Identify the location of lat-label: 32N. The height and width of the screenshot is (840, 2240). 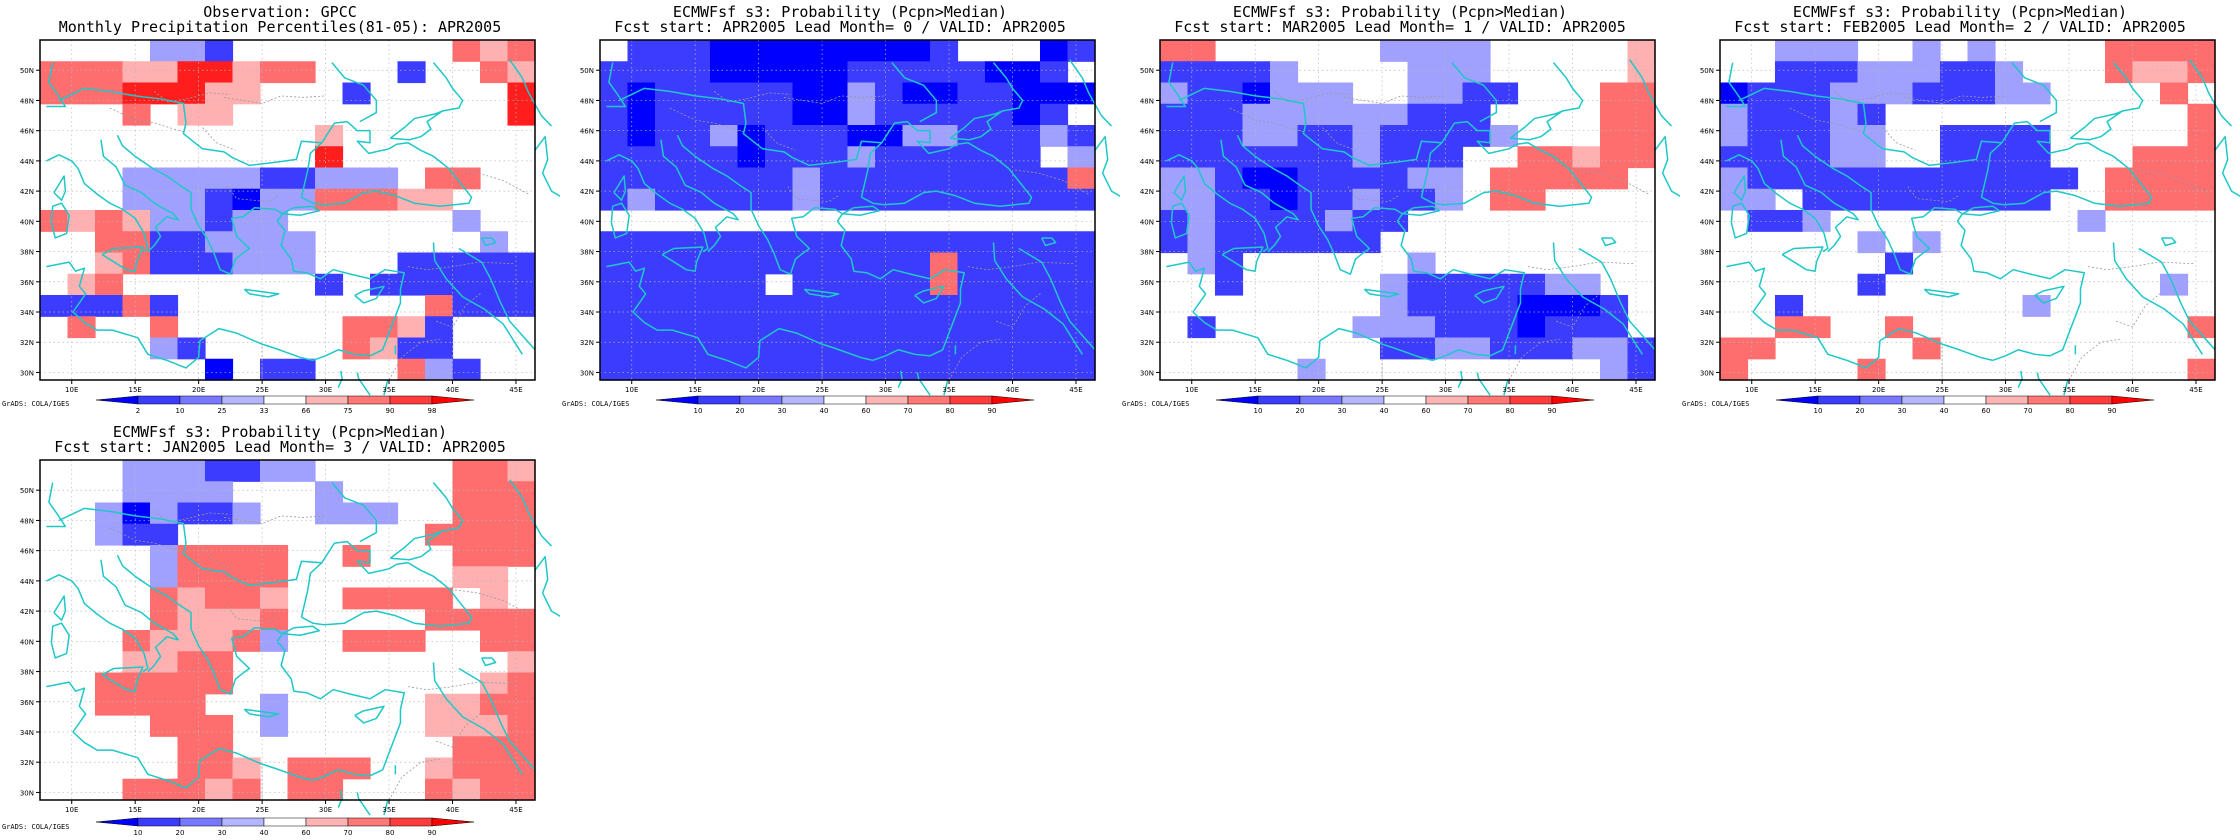
(27, 343).